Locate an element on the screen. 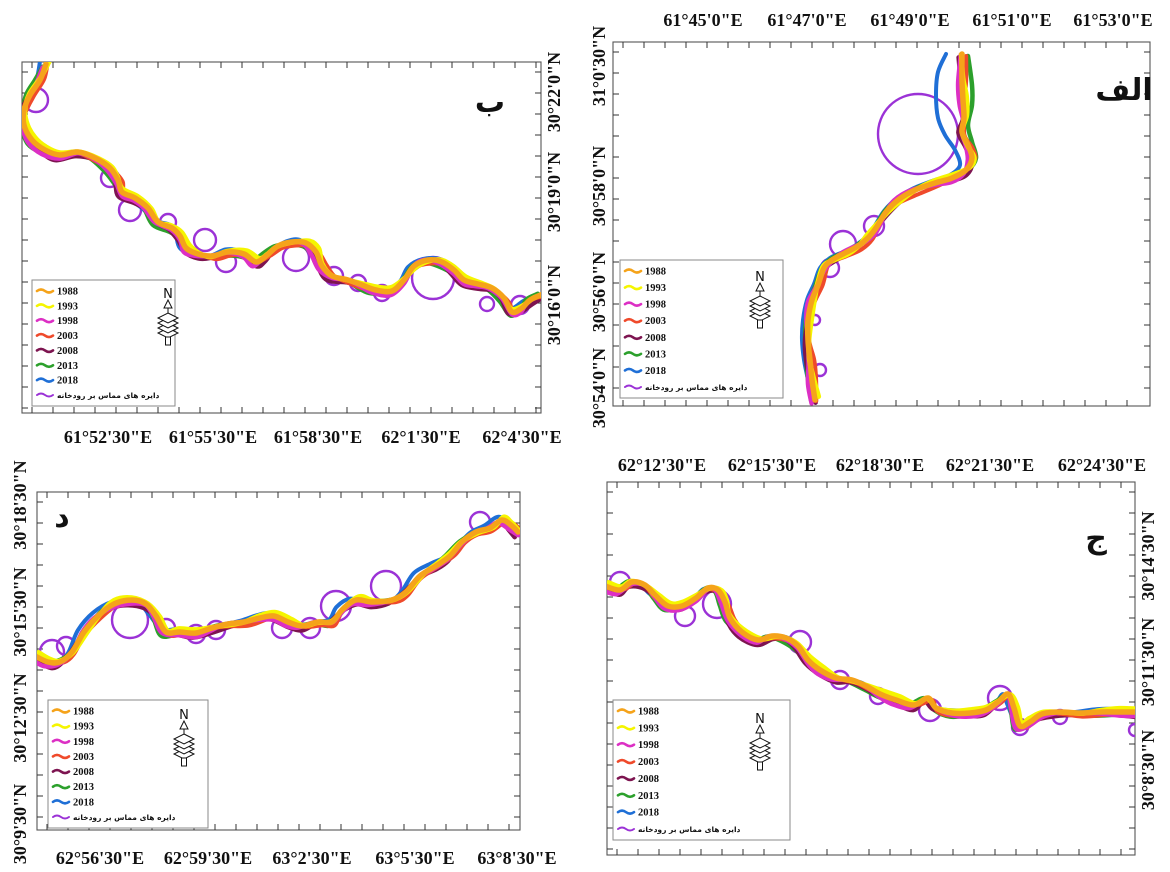 This screenshot has height=872, width=1170. latitude-tick-label: 30°18'30"N is located at coordinates (20, 504).